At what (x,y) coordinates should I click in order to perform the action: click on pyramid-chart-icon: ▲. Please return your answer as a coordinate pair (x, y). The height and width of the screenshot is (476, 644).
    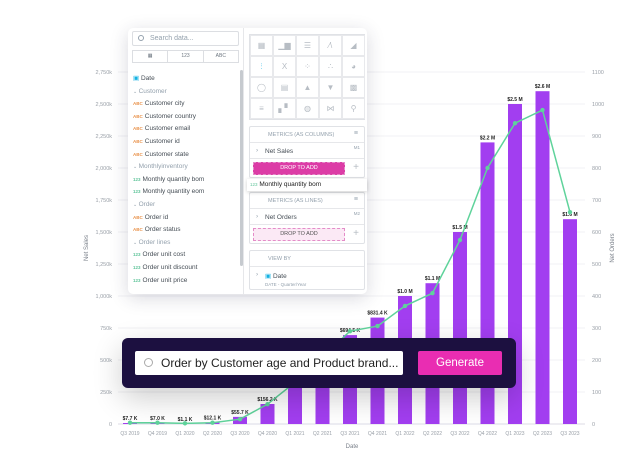
    Looking at the image, I should click on (307, 87).